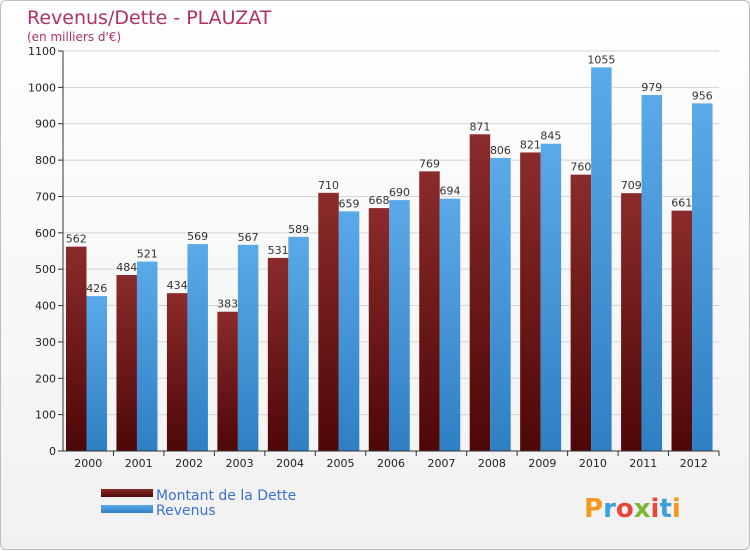 The height and width of the screenshot is (551, 750). I want to click on y-tick-label: 0, so click(52, 451).